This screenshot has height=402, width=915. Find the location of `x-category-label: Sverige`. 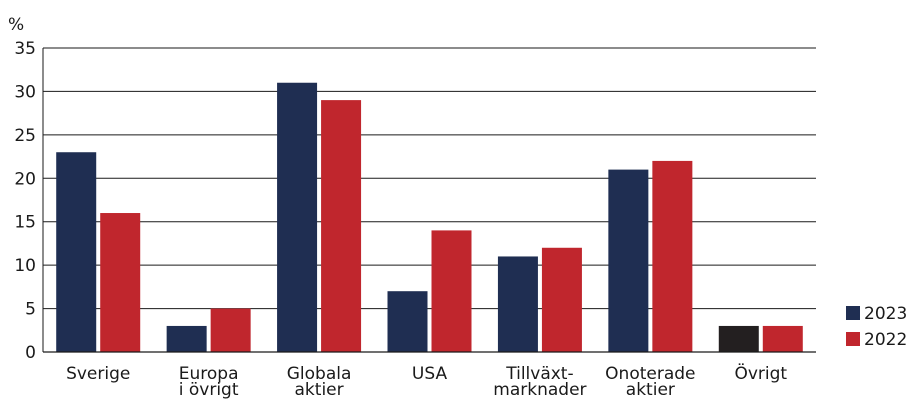

x-category-label: Sverige is located at coordinates (98, 374).